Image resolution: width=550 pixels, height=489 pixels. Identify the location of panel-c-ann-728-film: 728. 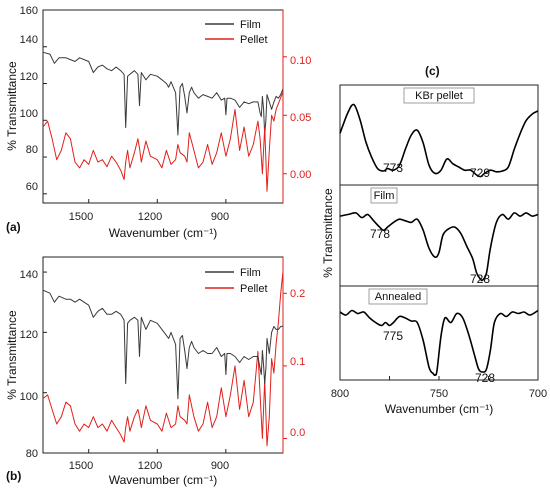
(480, 279).